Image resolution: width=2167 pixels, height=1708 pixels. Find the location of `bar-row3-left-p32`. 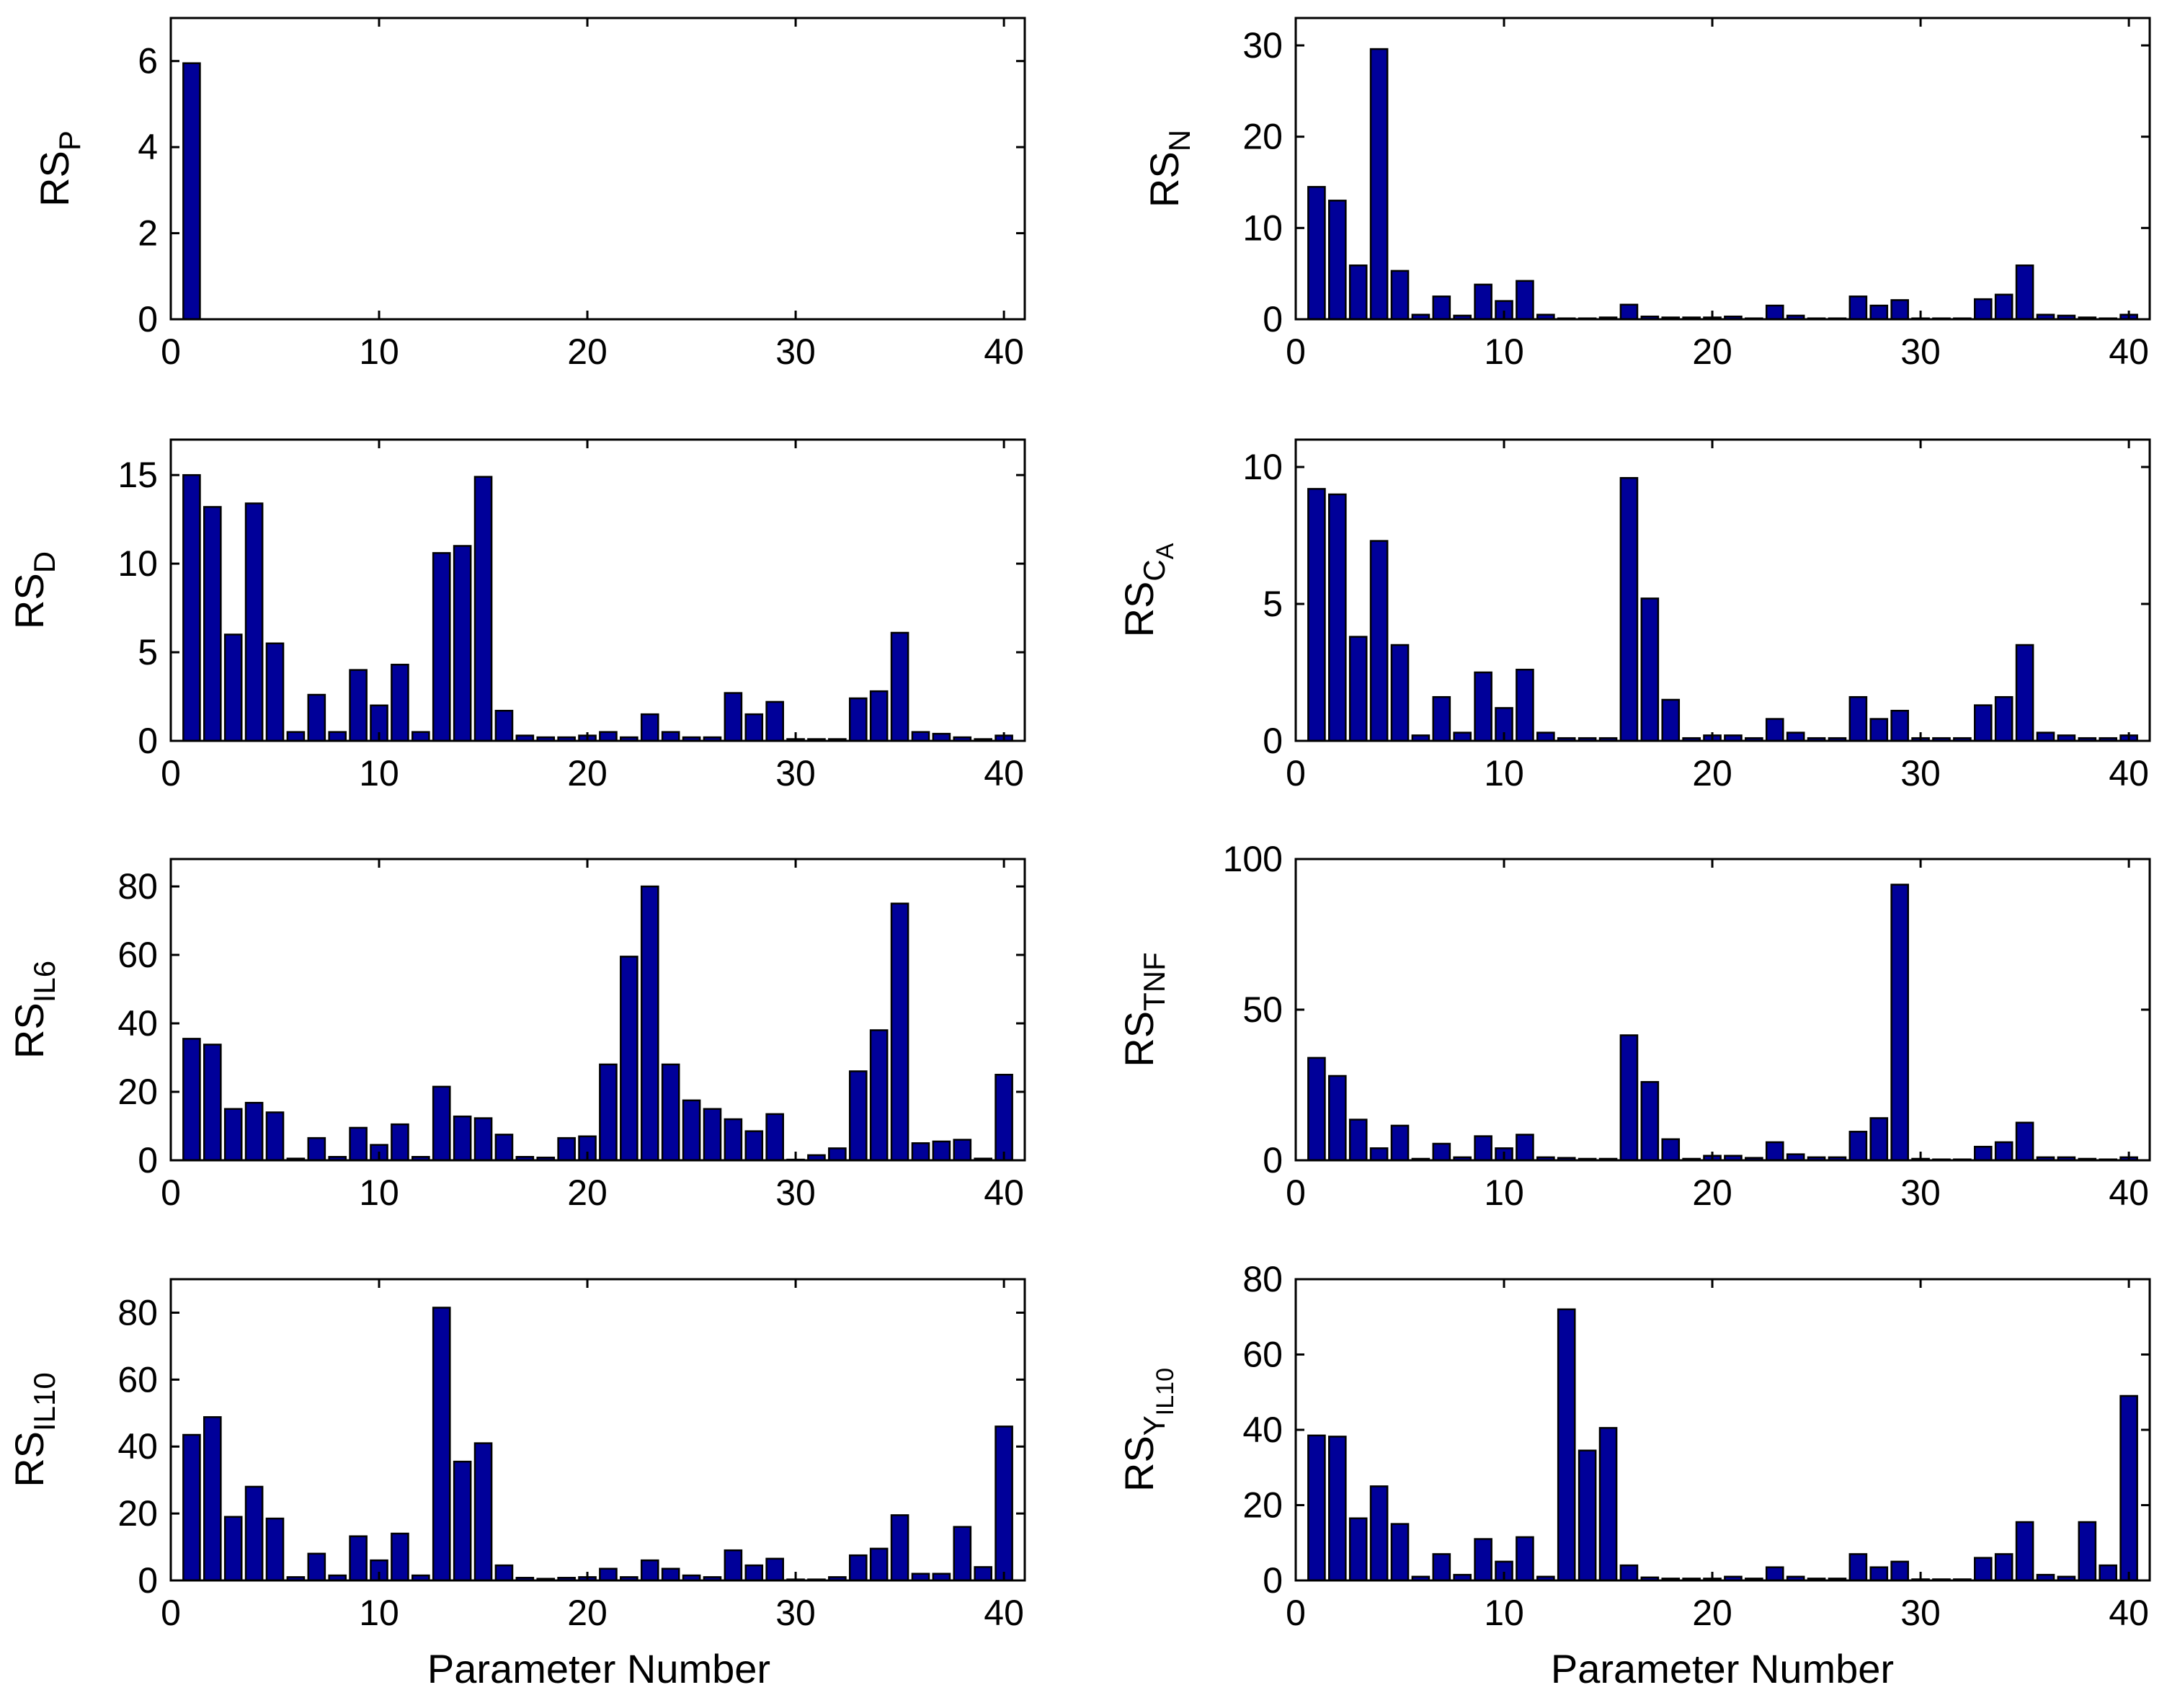

bar-row3-left-p32 is located at coordinates (837, 1154).